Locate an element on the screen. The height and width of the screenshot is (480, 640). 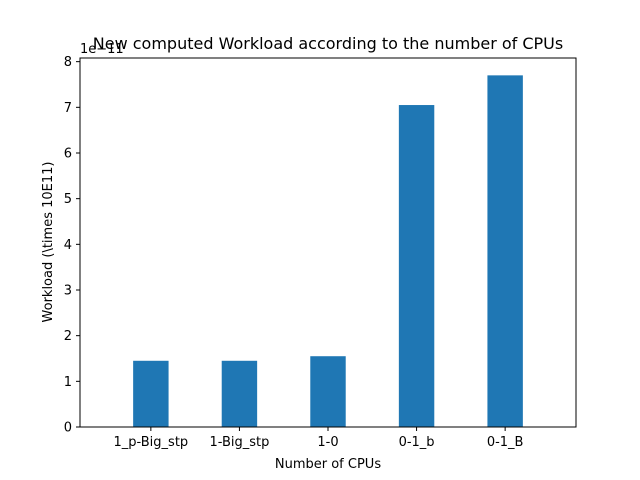
x-axis-label: Number of CPUs is located at coordinates (328, 464).